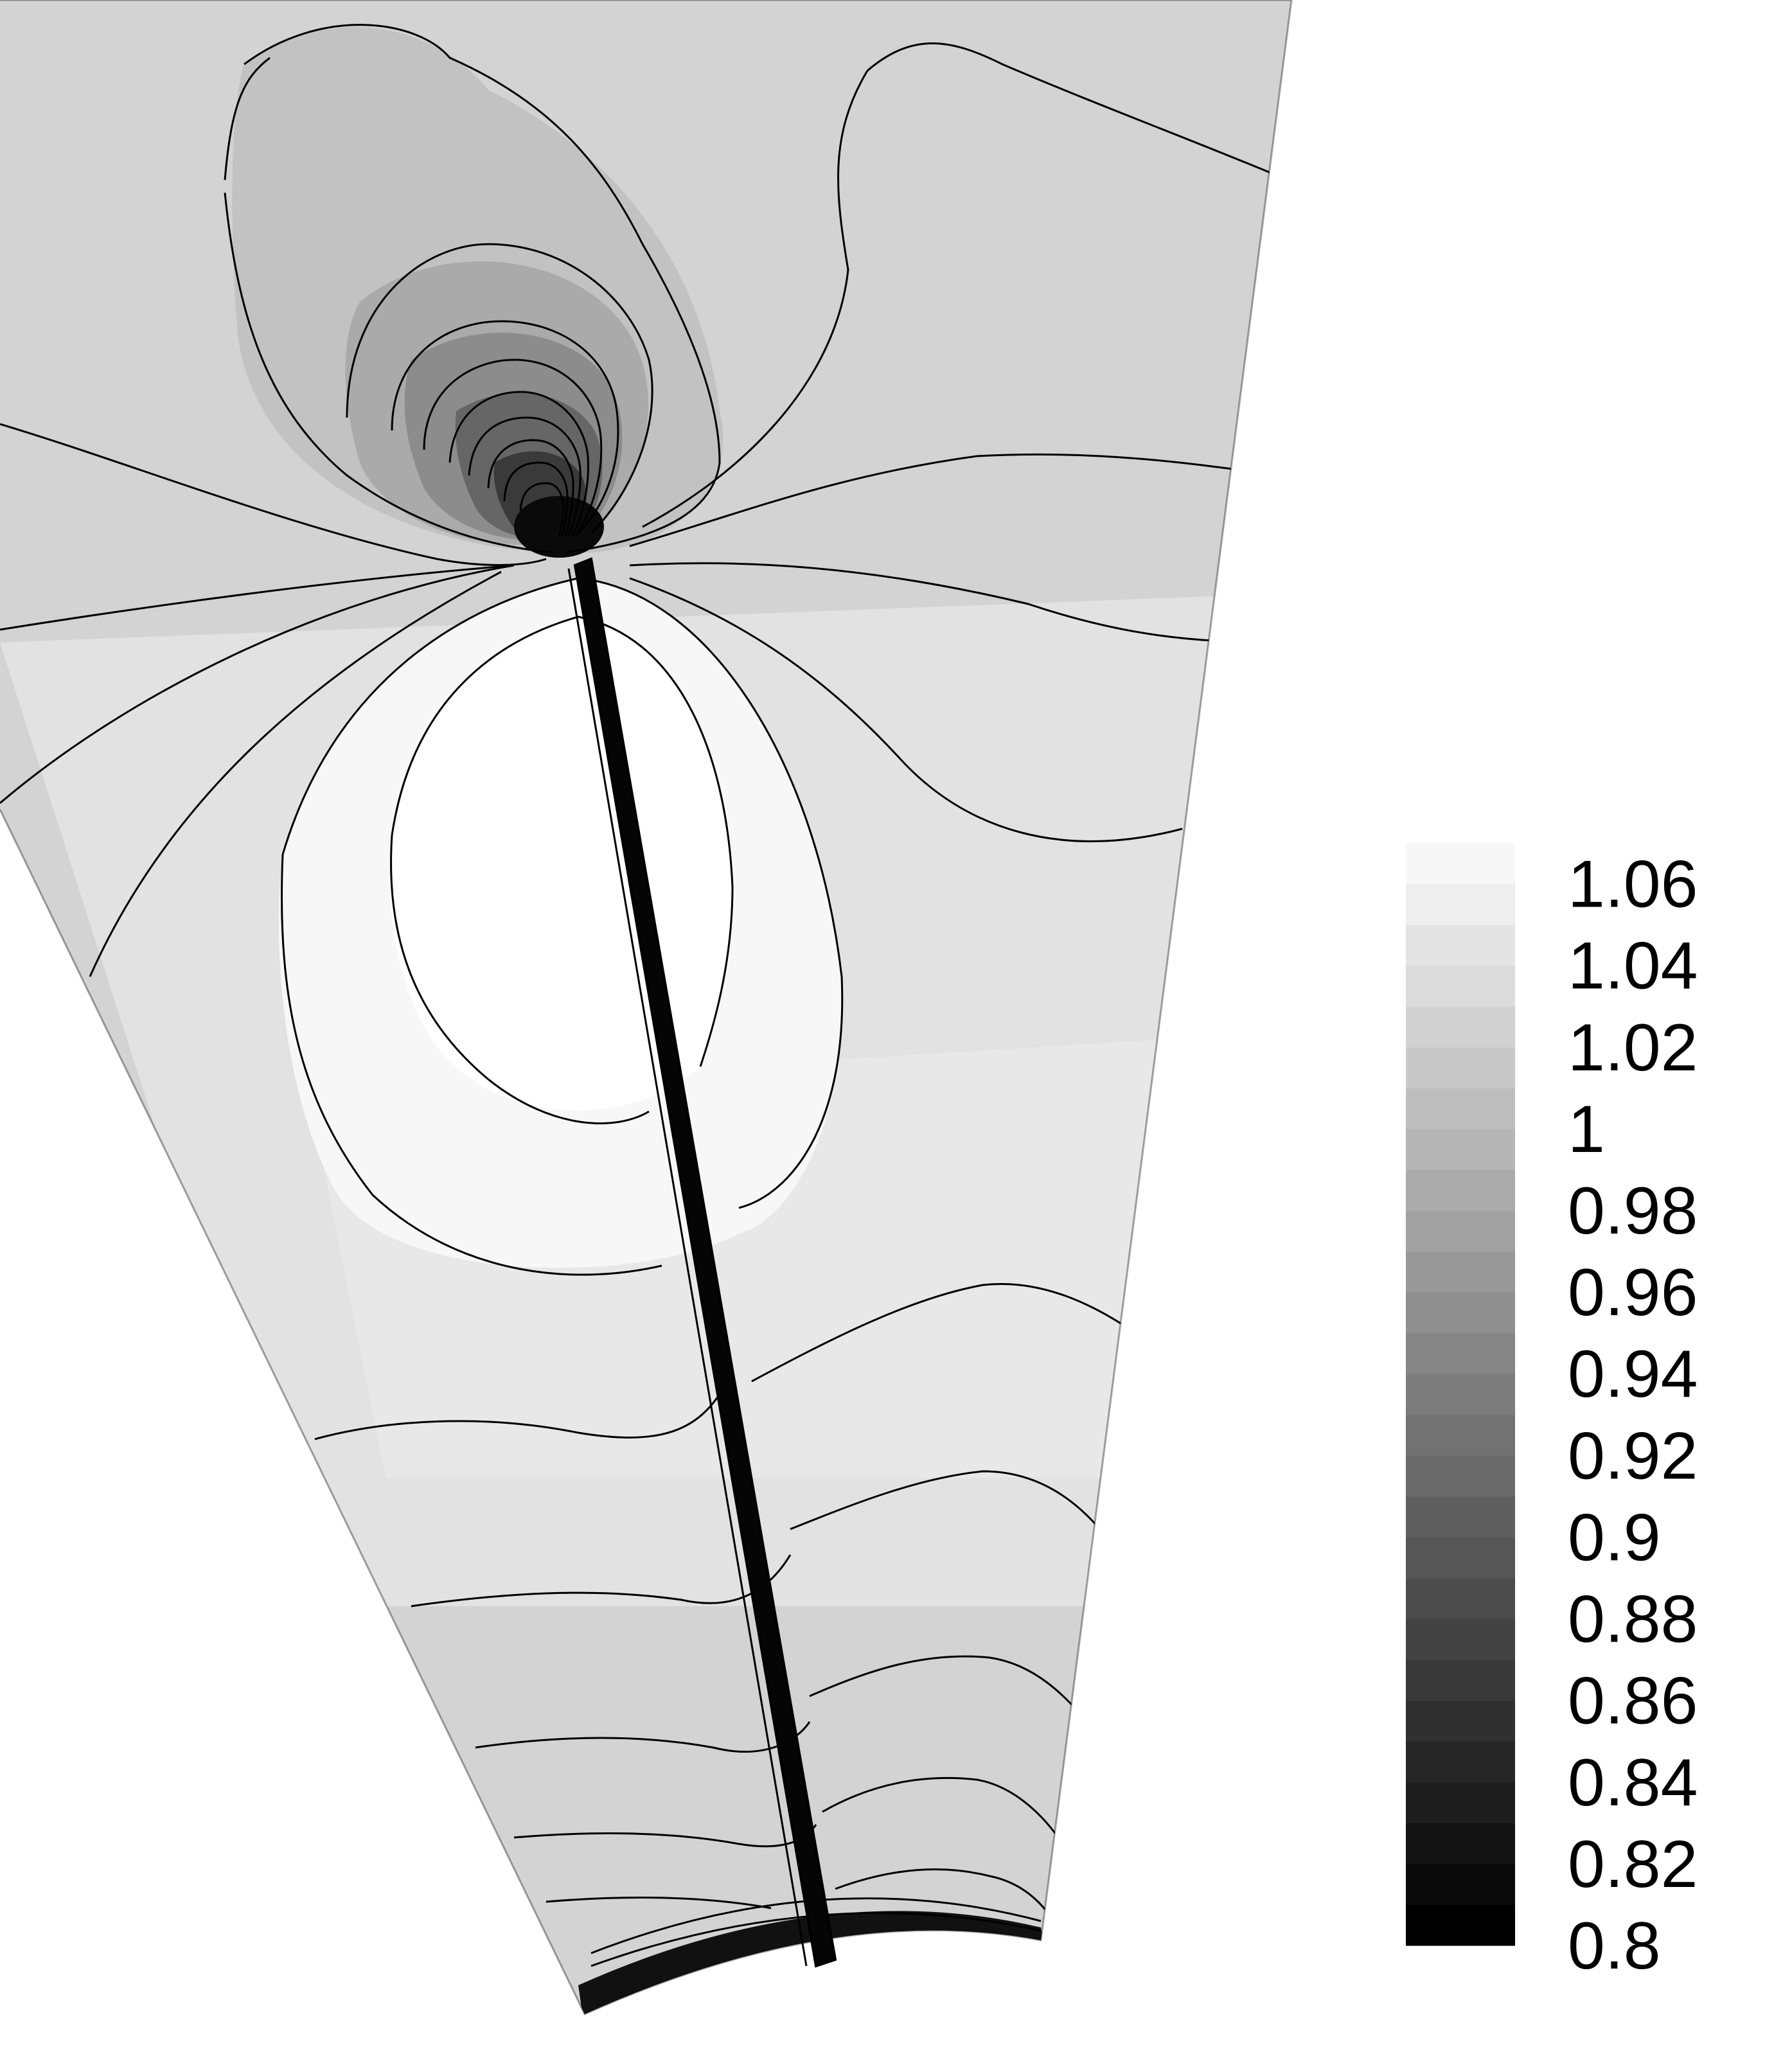  Describe the element at coordinates (1633, 1048) in the screenshot. I see `colorbar-tick-label: 1.02` at that location.